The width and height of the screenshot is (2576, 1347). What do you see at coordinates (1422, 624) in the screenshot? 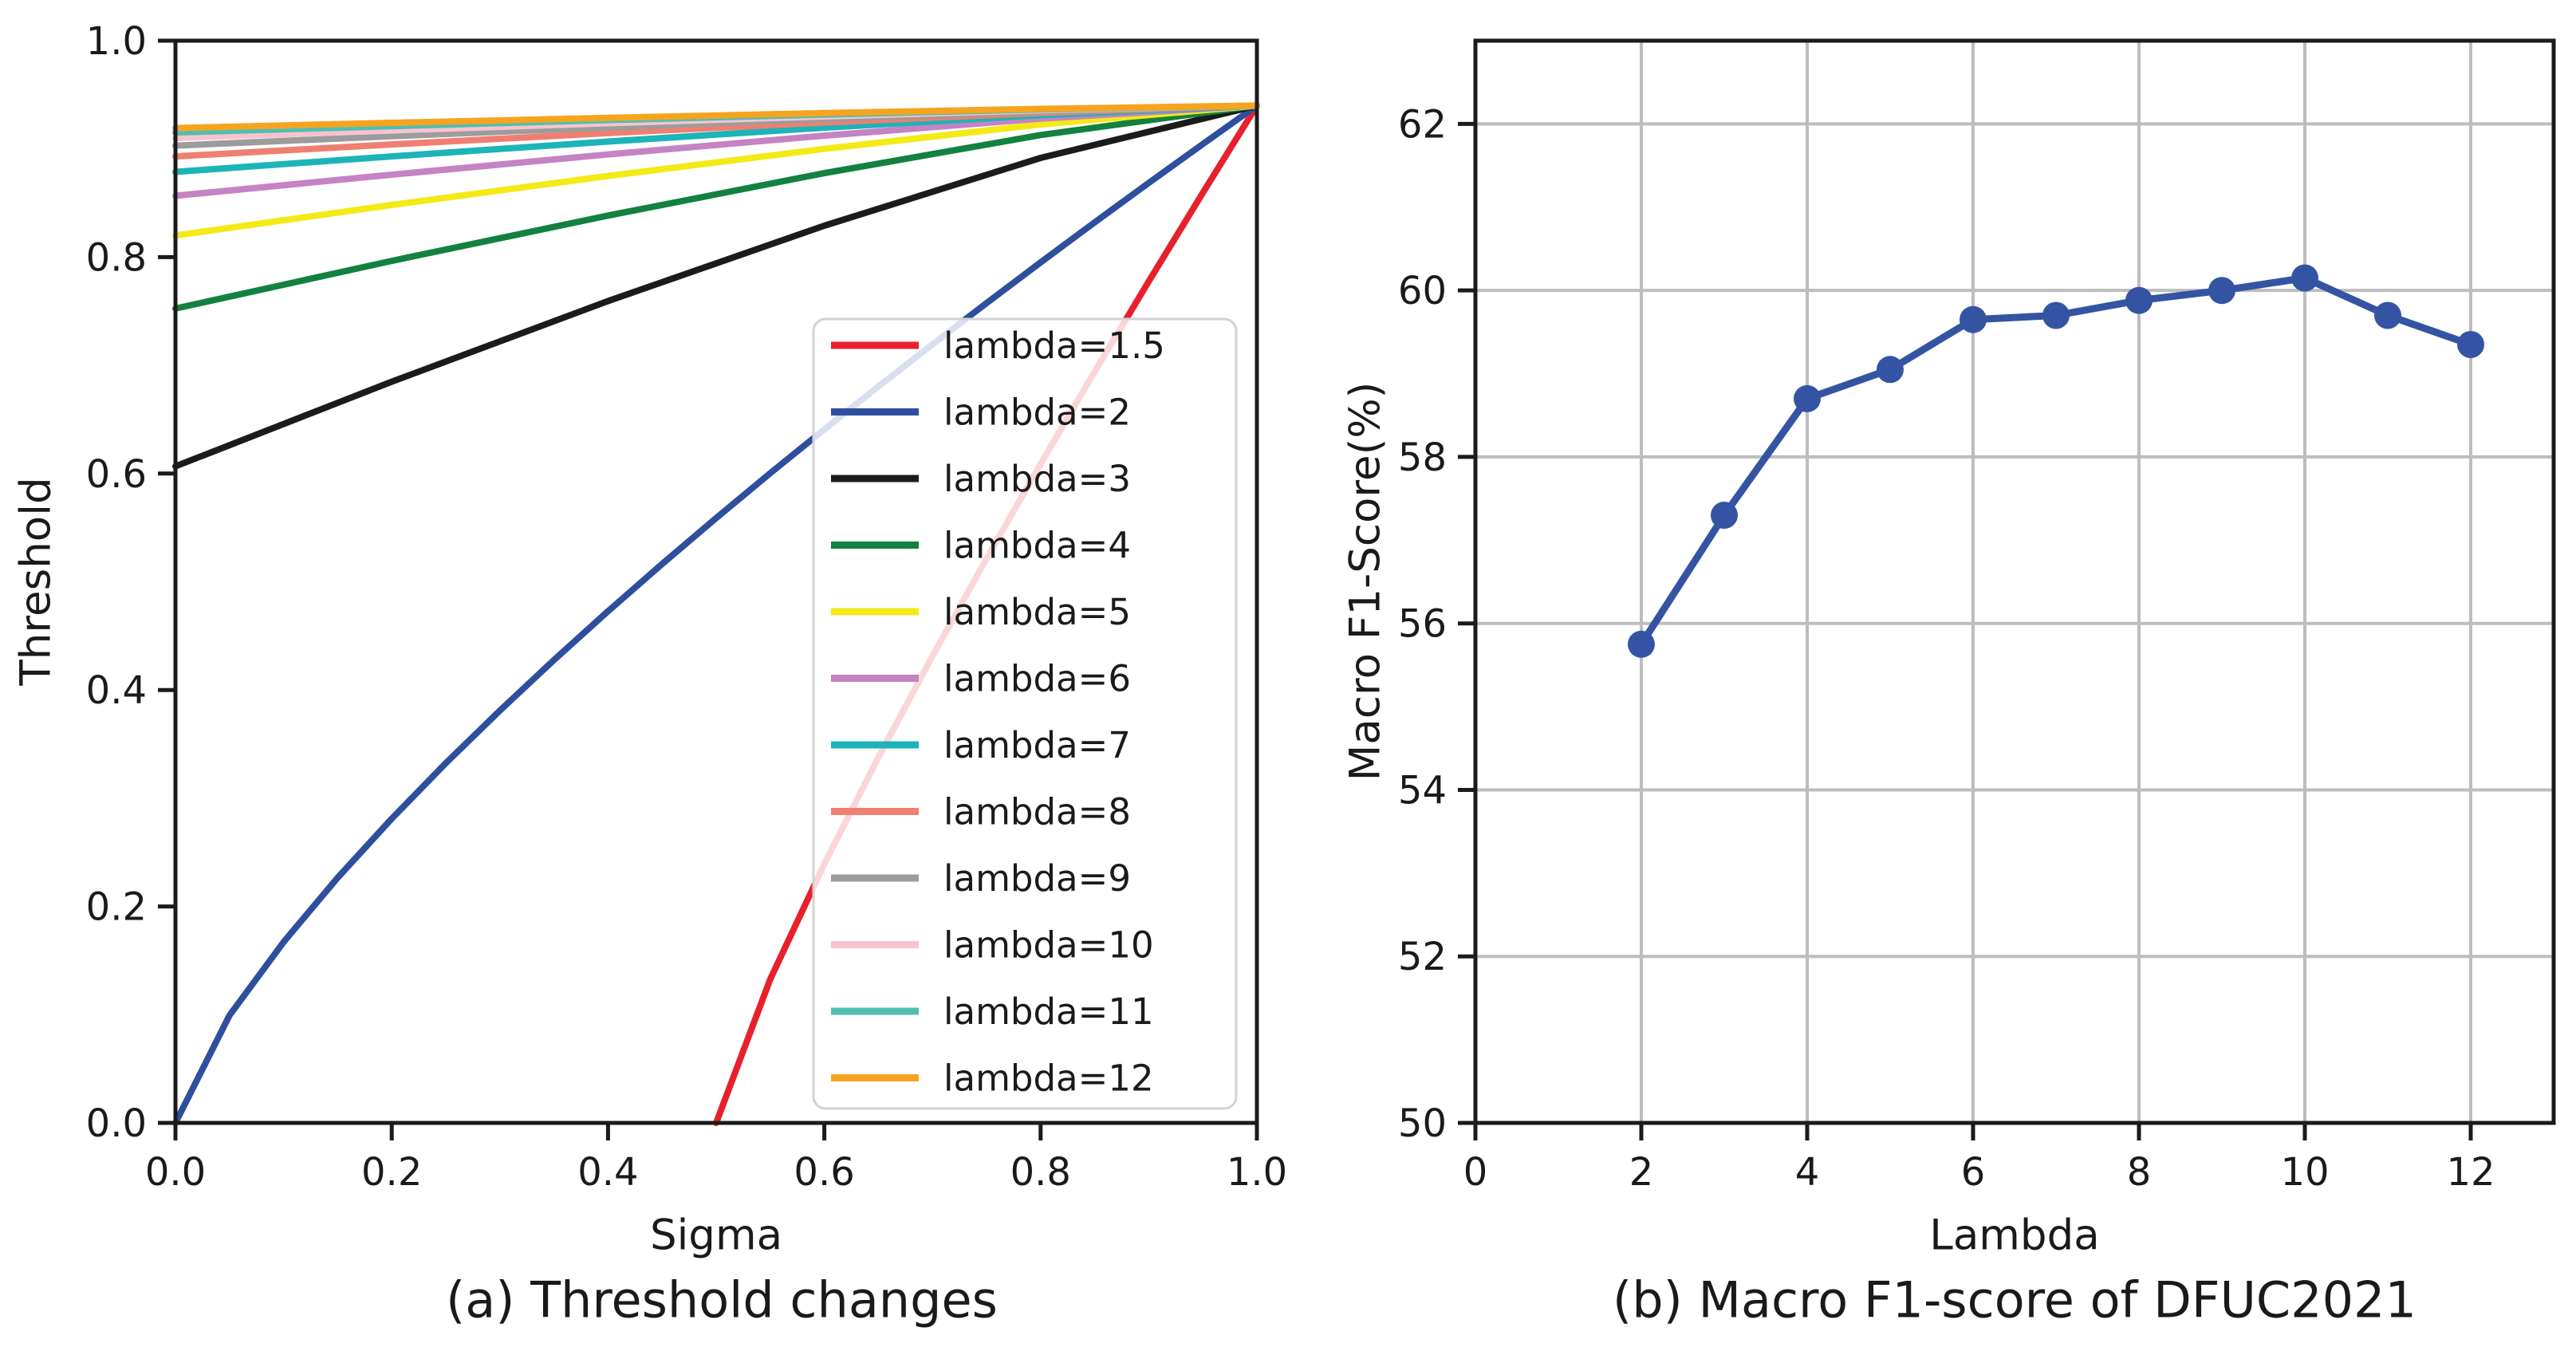
I see `tick-label: 56` at bounding box center [1422, 624].